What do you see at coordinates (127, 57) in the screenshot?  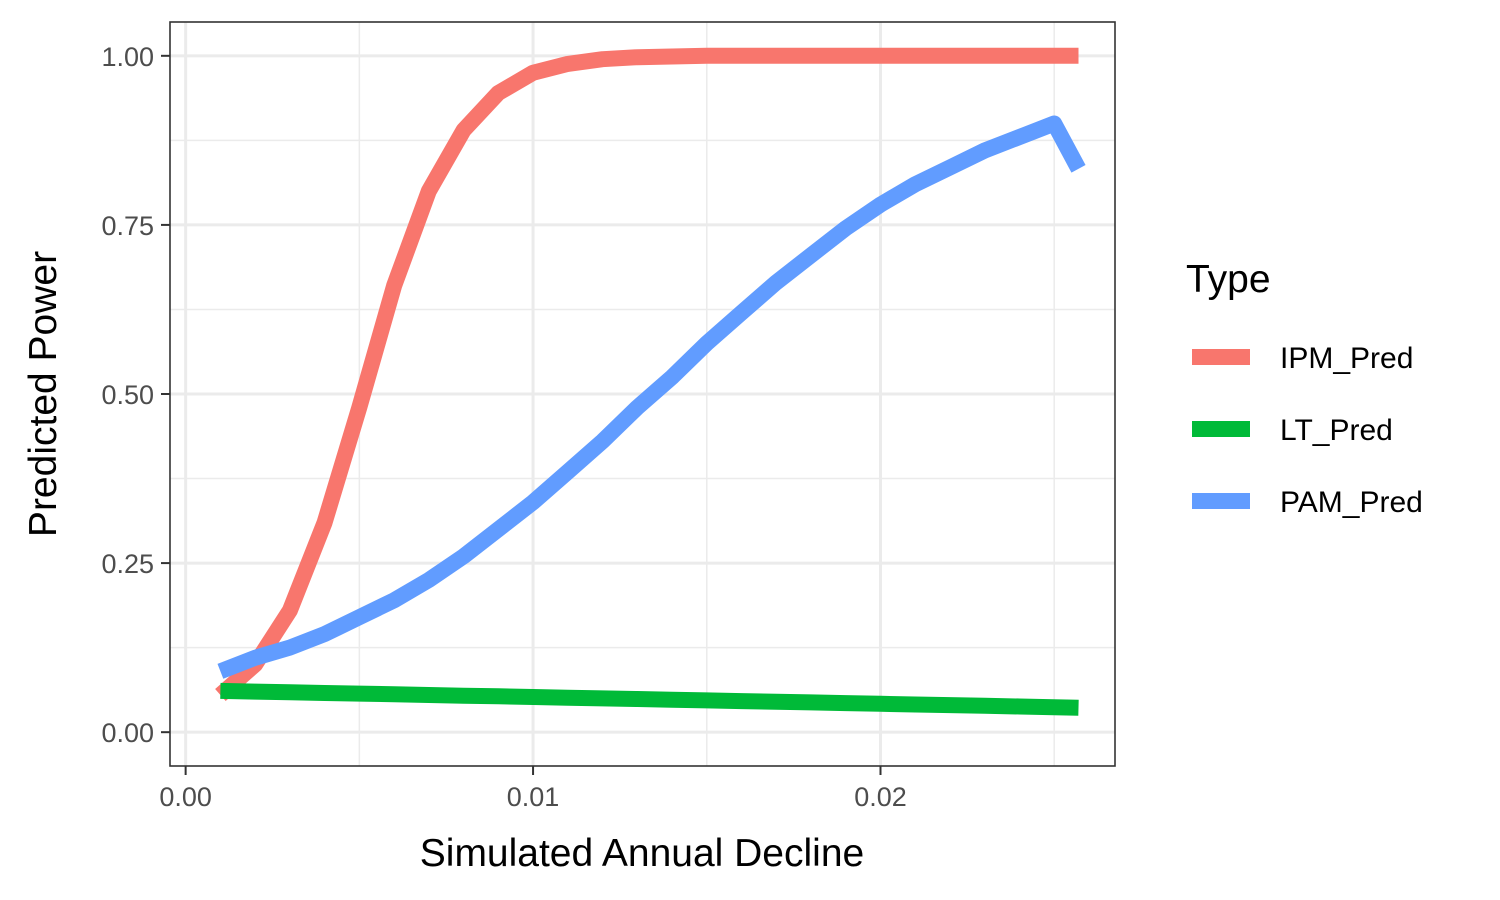 I see `y-tick-label: 1.00` at bounding box center [127, 57].